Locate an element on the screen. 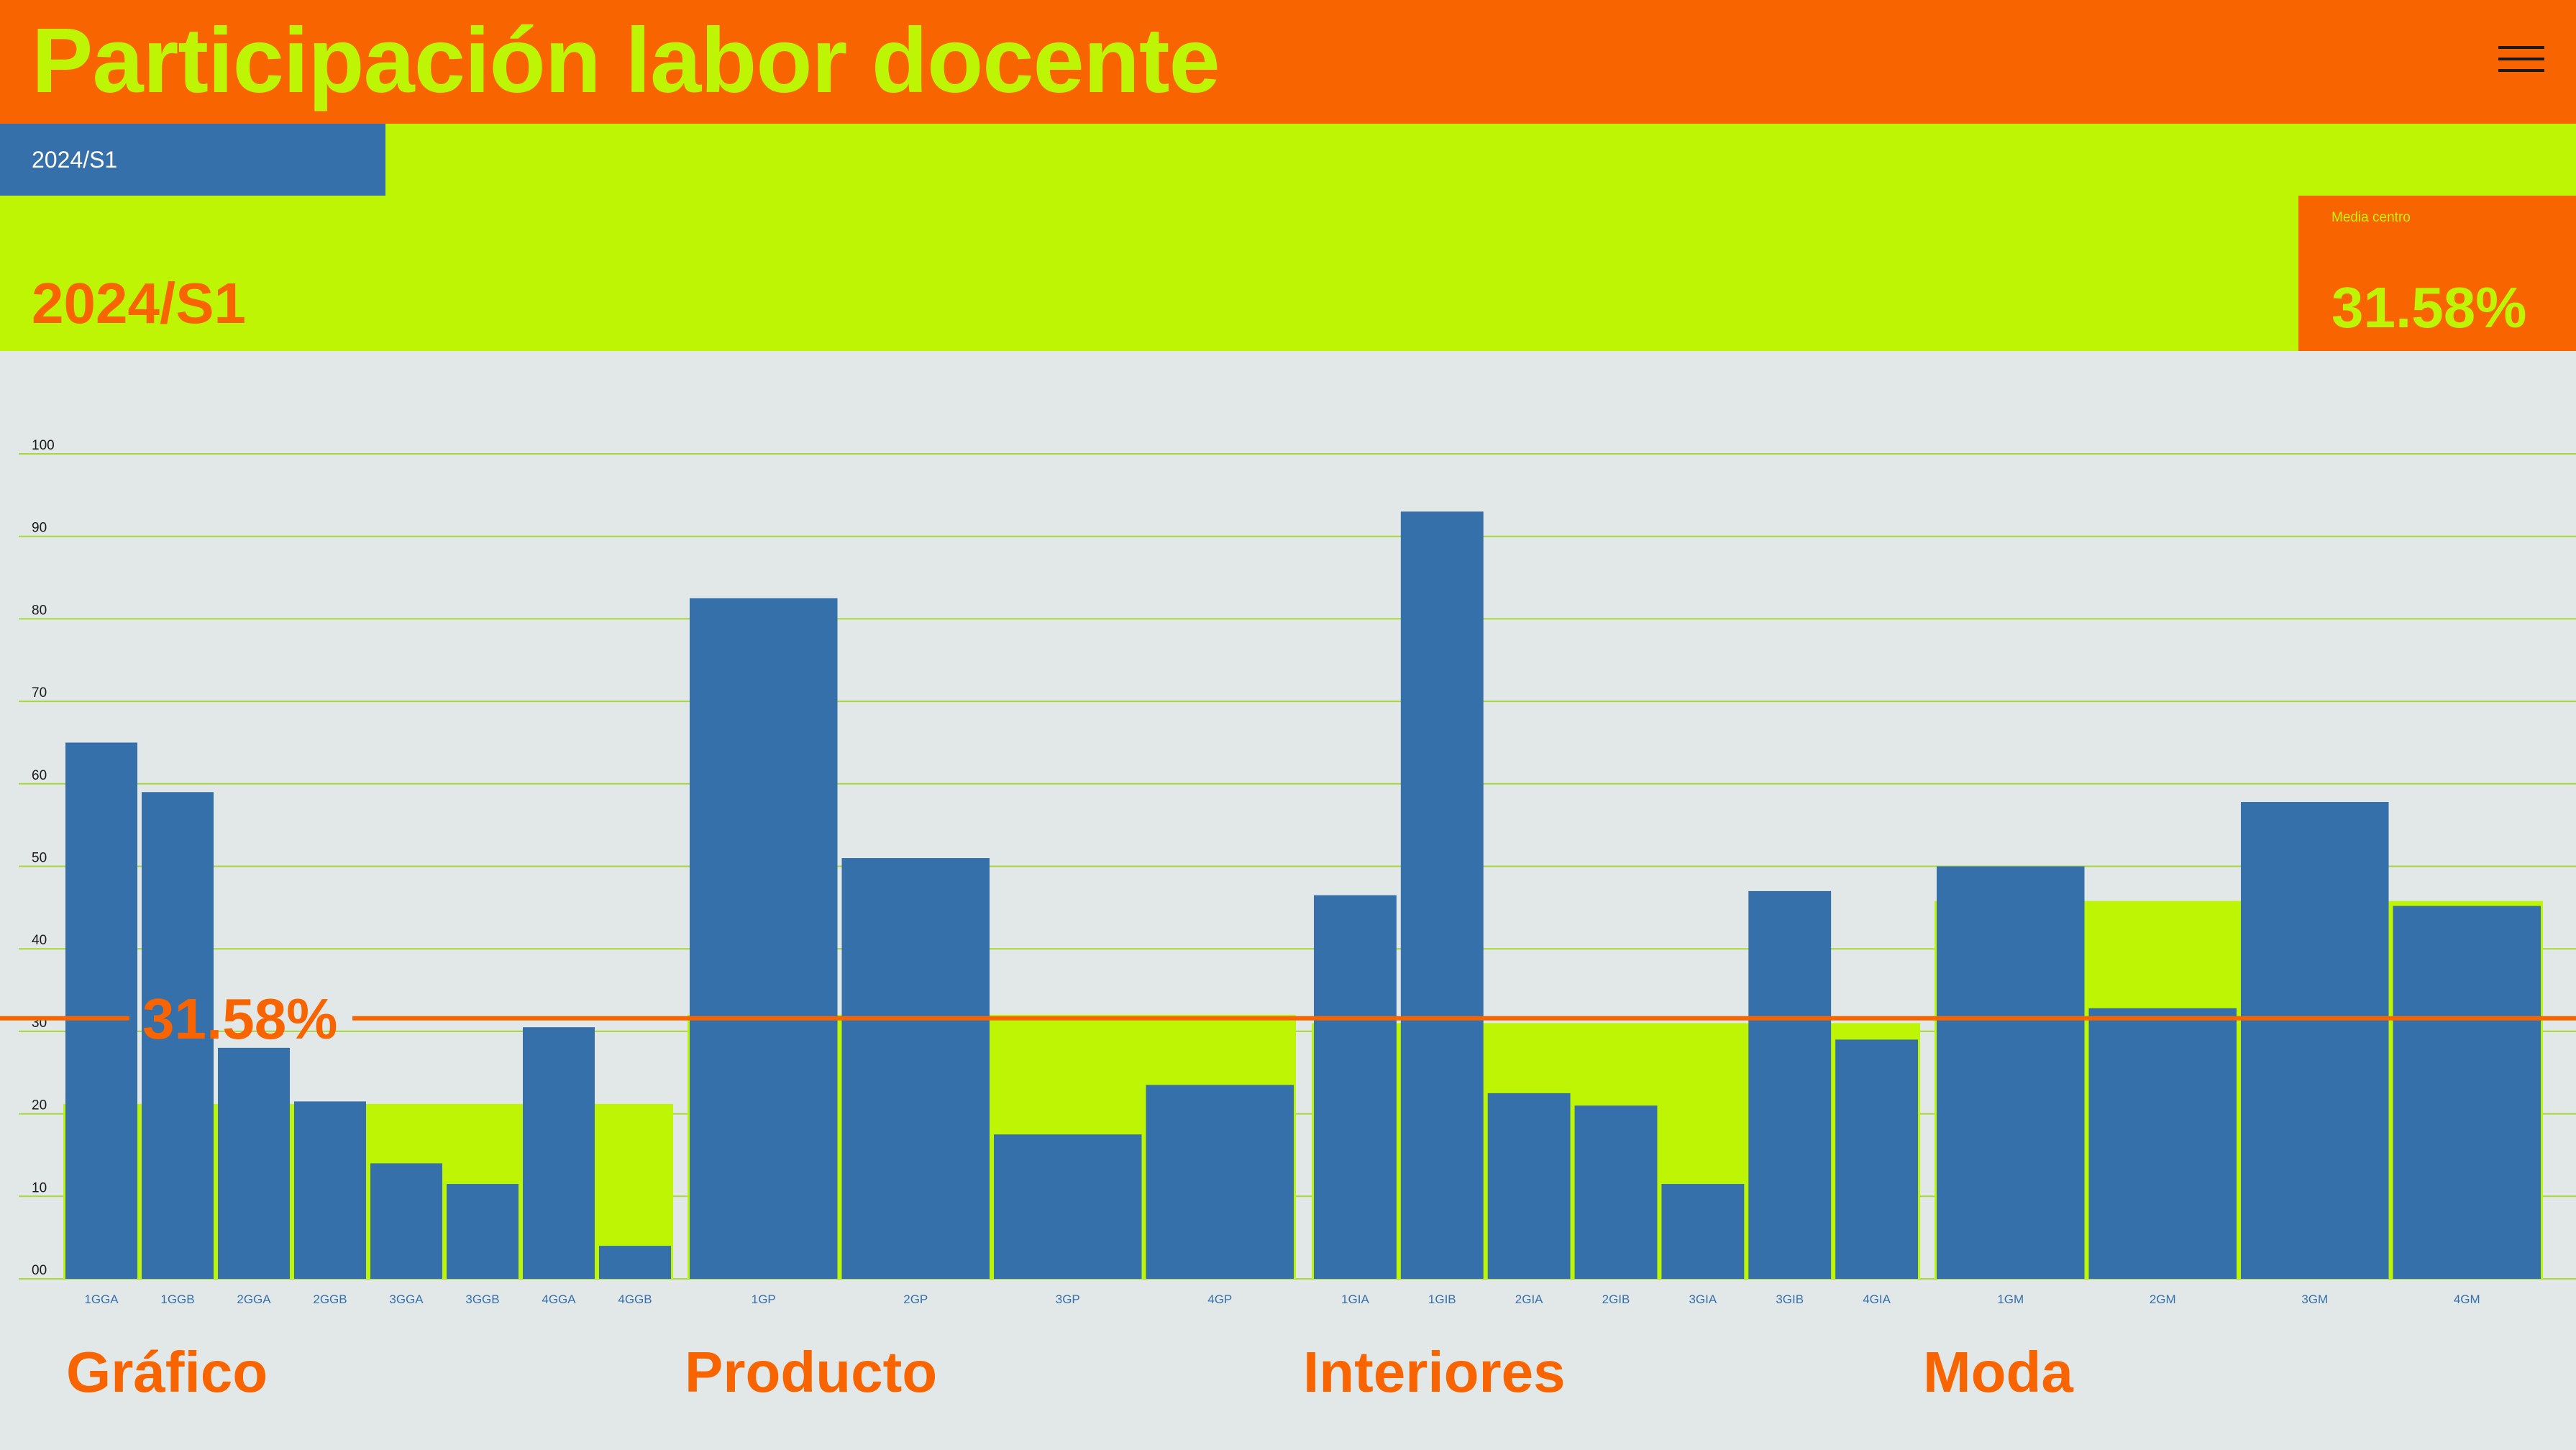 This screenshot has width=2576, height=1450. x-tick-label: 4GGB is located at coordinates (635, 1299).